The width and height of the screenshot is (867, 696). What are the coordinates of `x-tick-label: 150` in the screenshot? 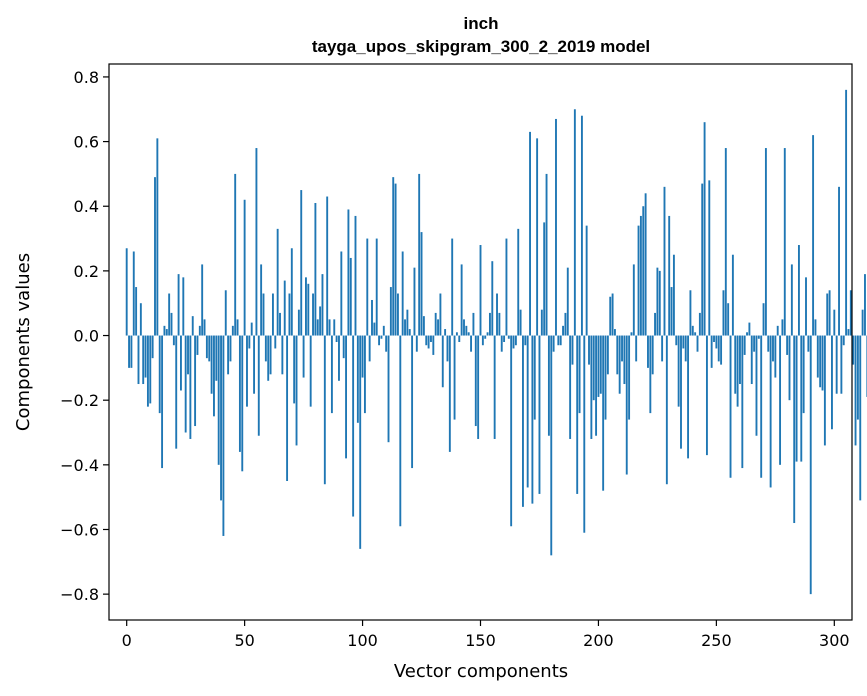 It's located at (480, 640).